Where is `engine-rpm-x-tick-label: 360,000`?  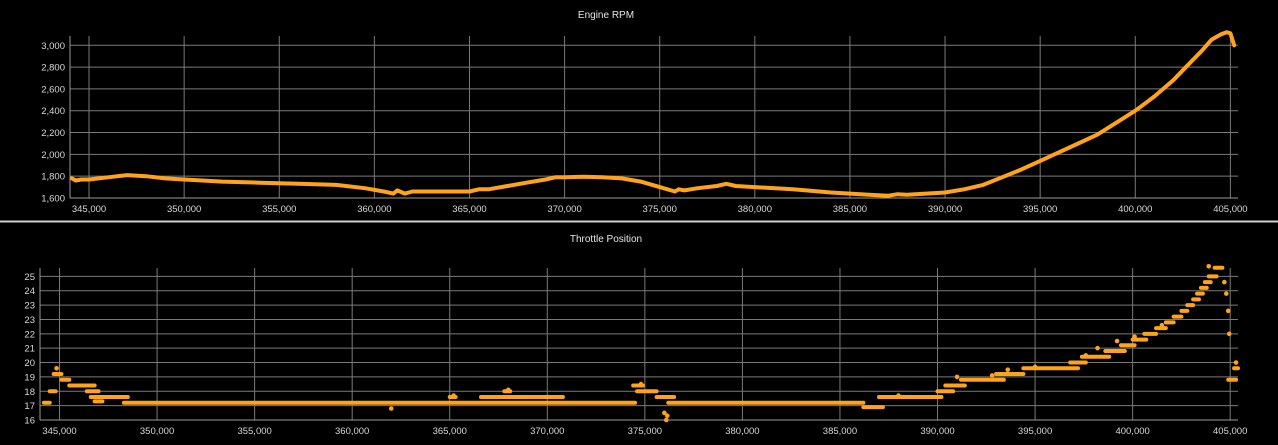 engine-rpm-x-tick-label: 360,000 is located at coordinates (374, 209).